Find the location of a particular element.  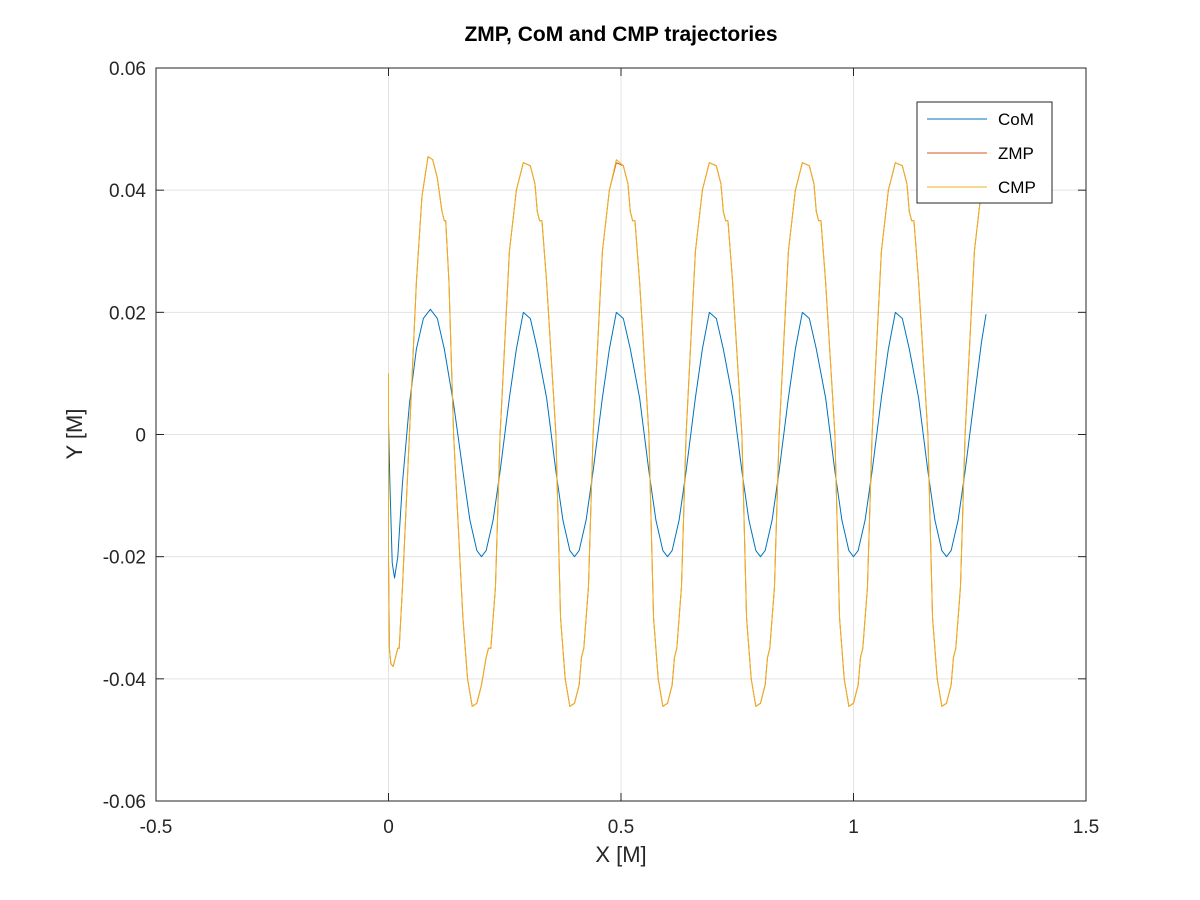

legend-label-zmp: ZMP is located at coordinates (1016, 153).